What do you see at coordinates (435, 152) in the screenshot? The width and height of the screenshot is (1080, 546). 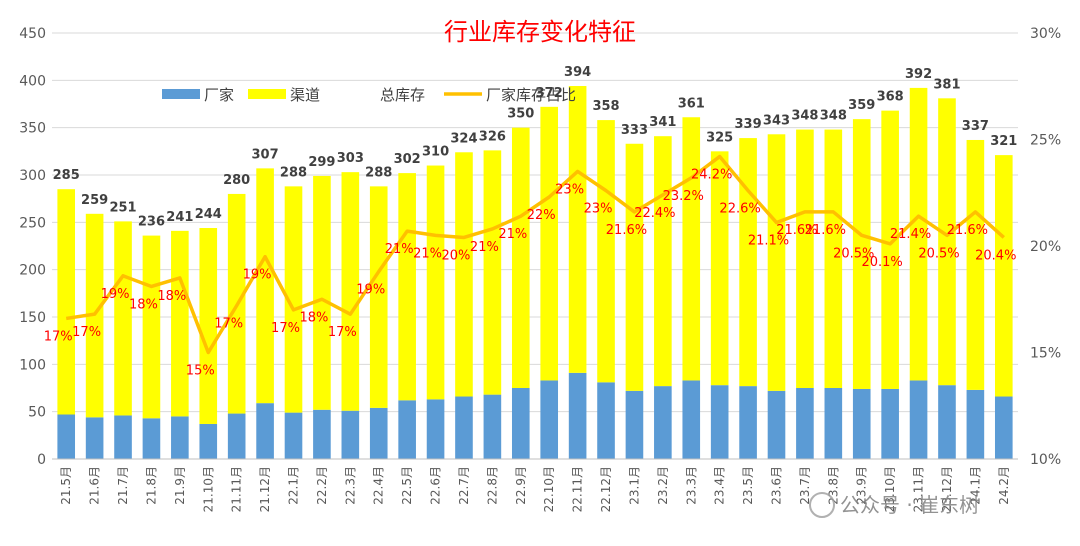 I see `total-label: 310` at bounding box center [435, 152].